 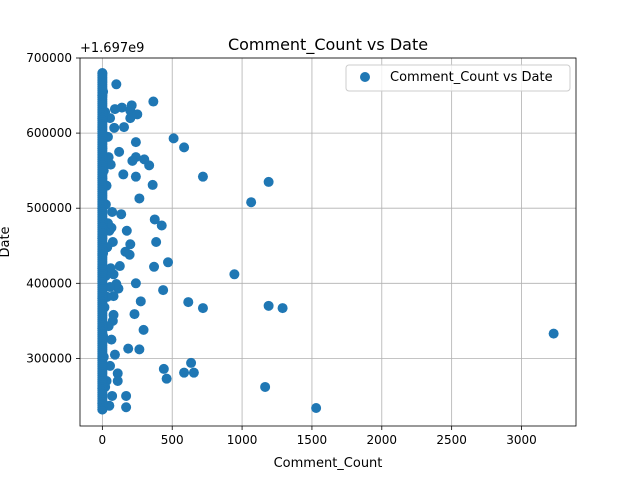 I want to click on y-axis-label: Date, so click(x=6, y=241).